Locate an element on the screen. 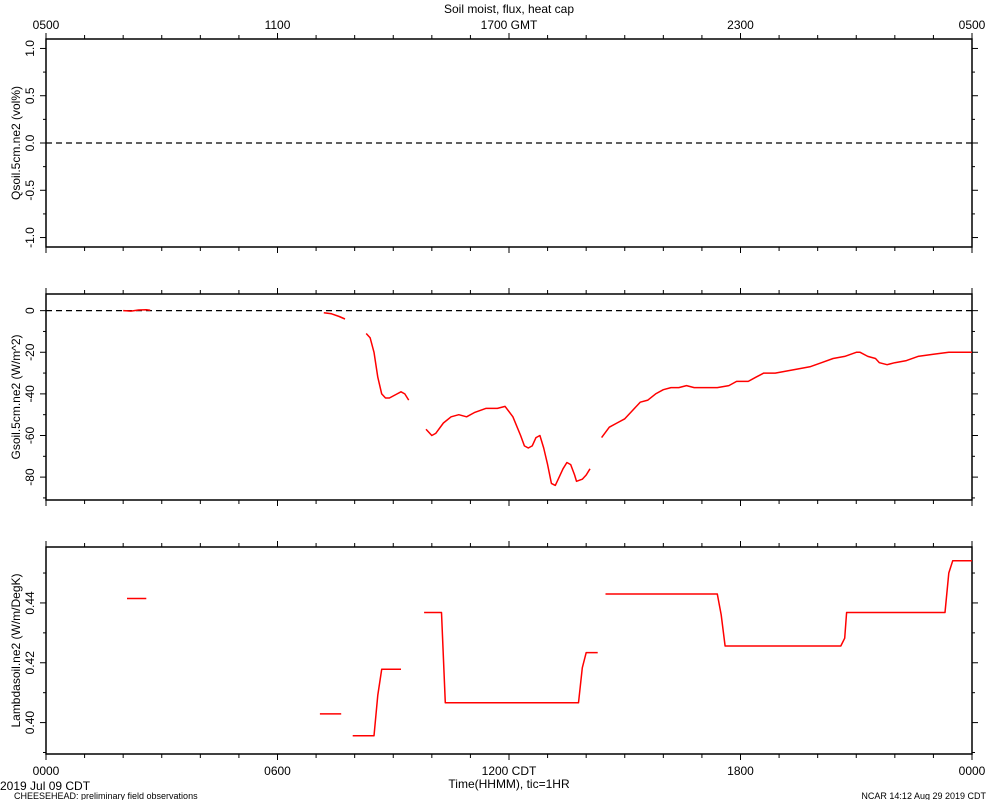  bottom-tick-label: 0600 is located at coordinates (277, 771).